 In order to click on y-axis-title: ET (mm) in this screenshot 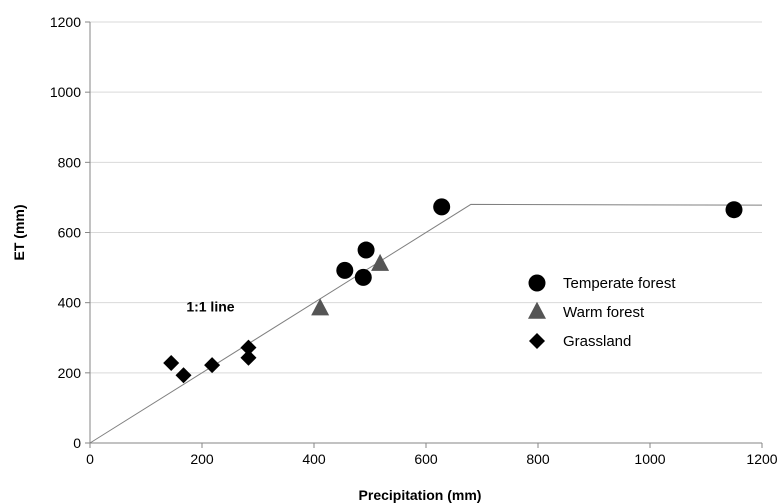, I will do `click(19, 233)`.